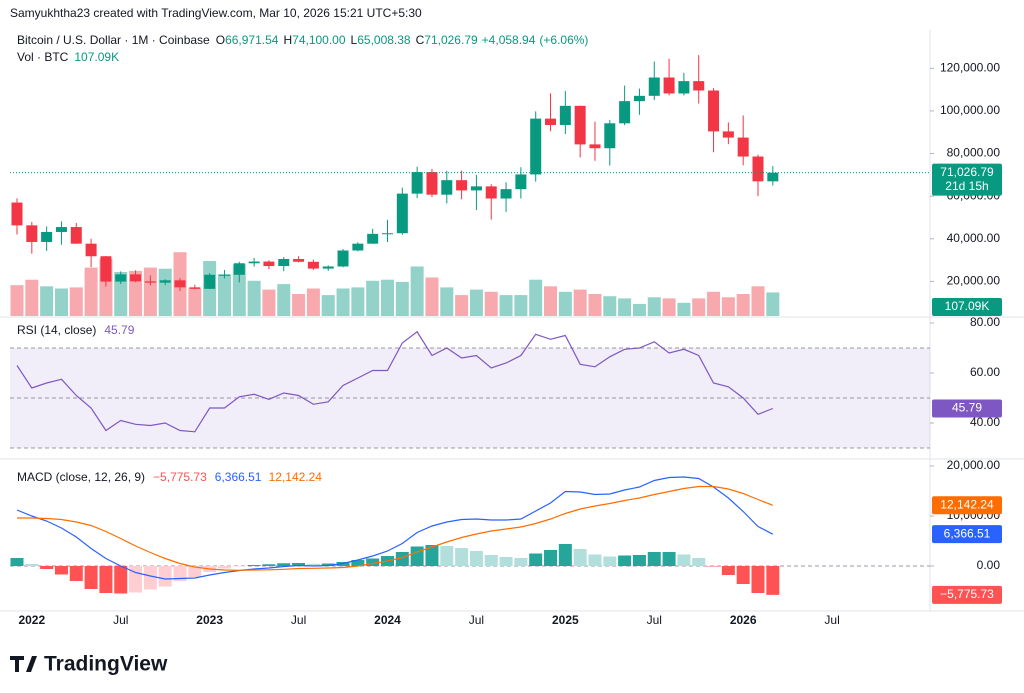 The width and height of the screenshot is (1024, 693). What do you see at coordinates (565, 620) in the screenshot?
I see `x-tick-label: 2025` at bounding box center [565, 620].